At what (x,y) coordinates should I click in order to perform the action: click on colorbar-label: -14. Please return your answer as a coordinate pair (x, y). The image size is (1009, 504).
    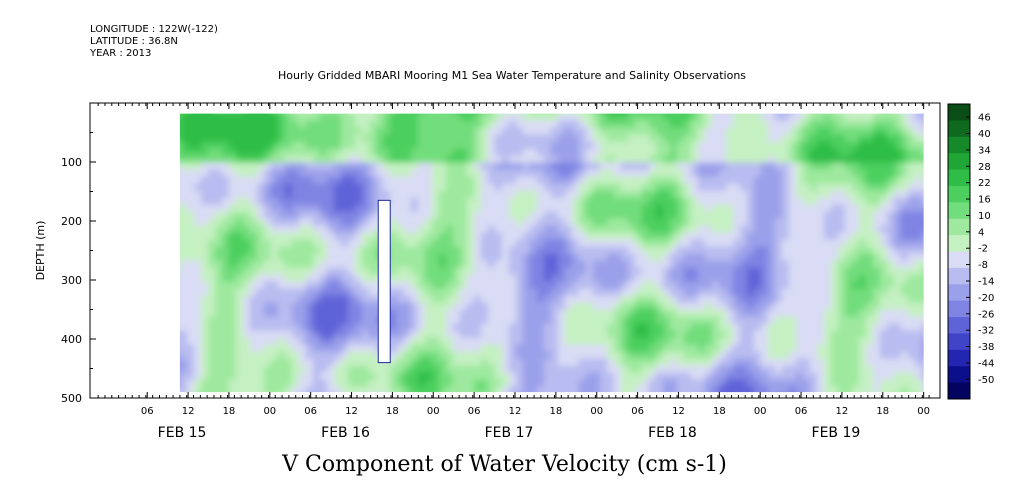
    Looking at the image, I should click on (986, 282).